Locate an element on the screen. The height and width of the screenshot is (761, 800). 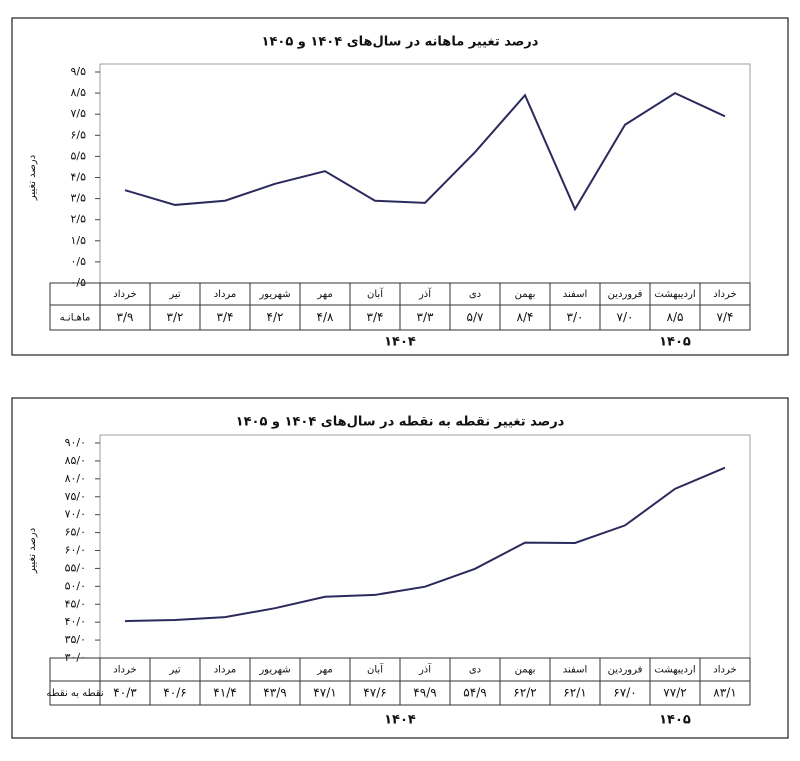
value-label: ۳/۲ is located at coordinates (175, 317).